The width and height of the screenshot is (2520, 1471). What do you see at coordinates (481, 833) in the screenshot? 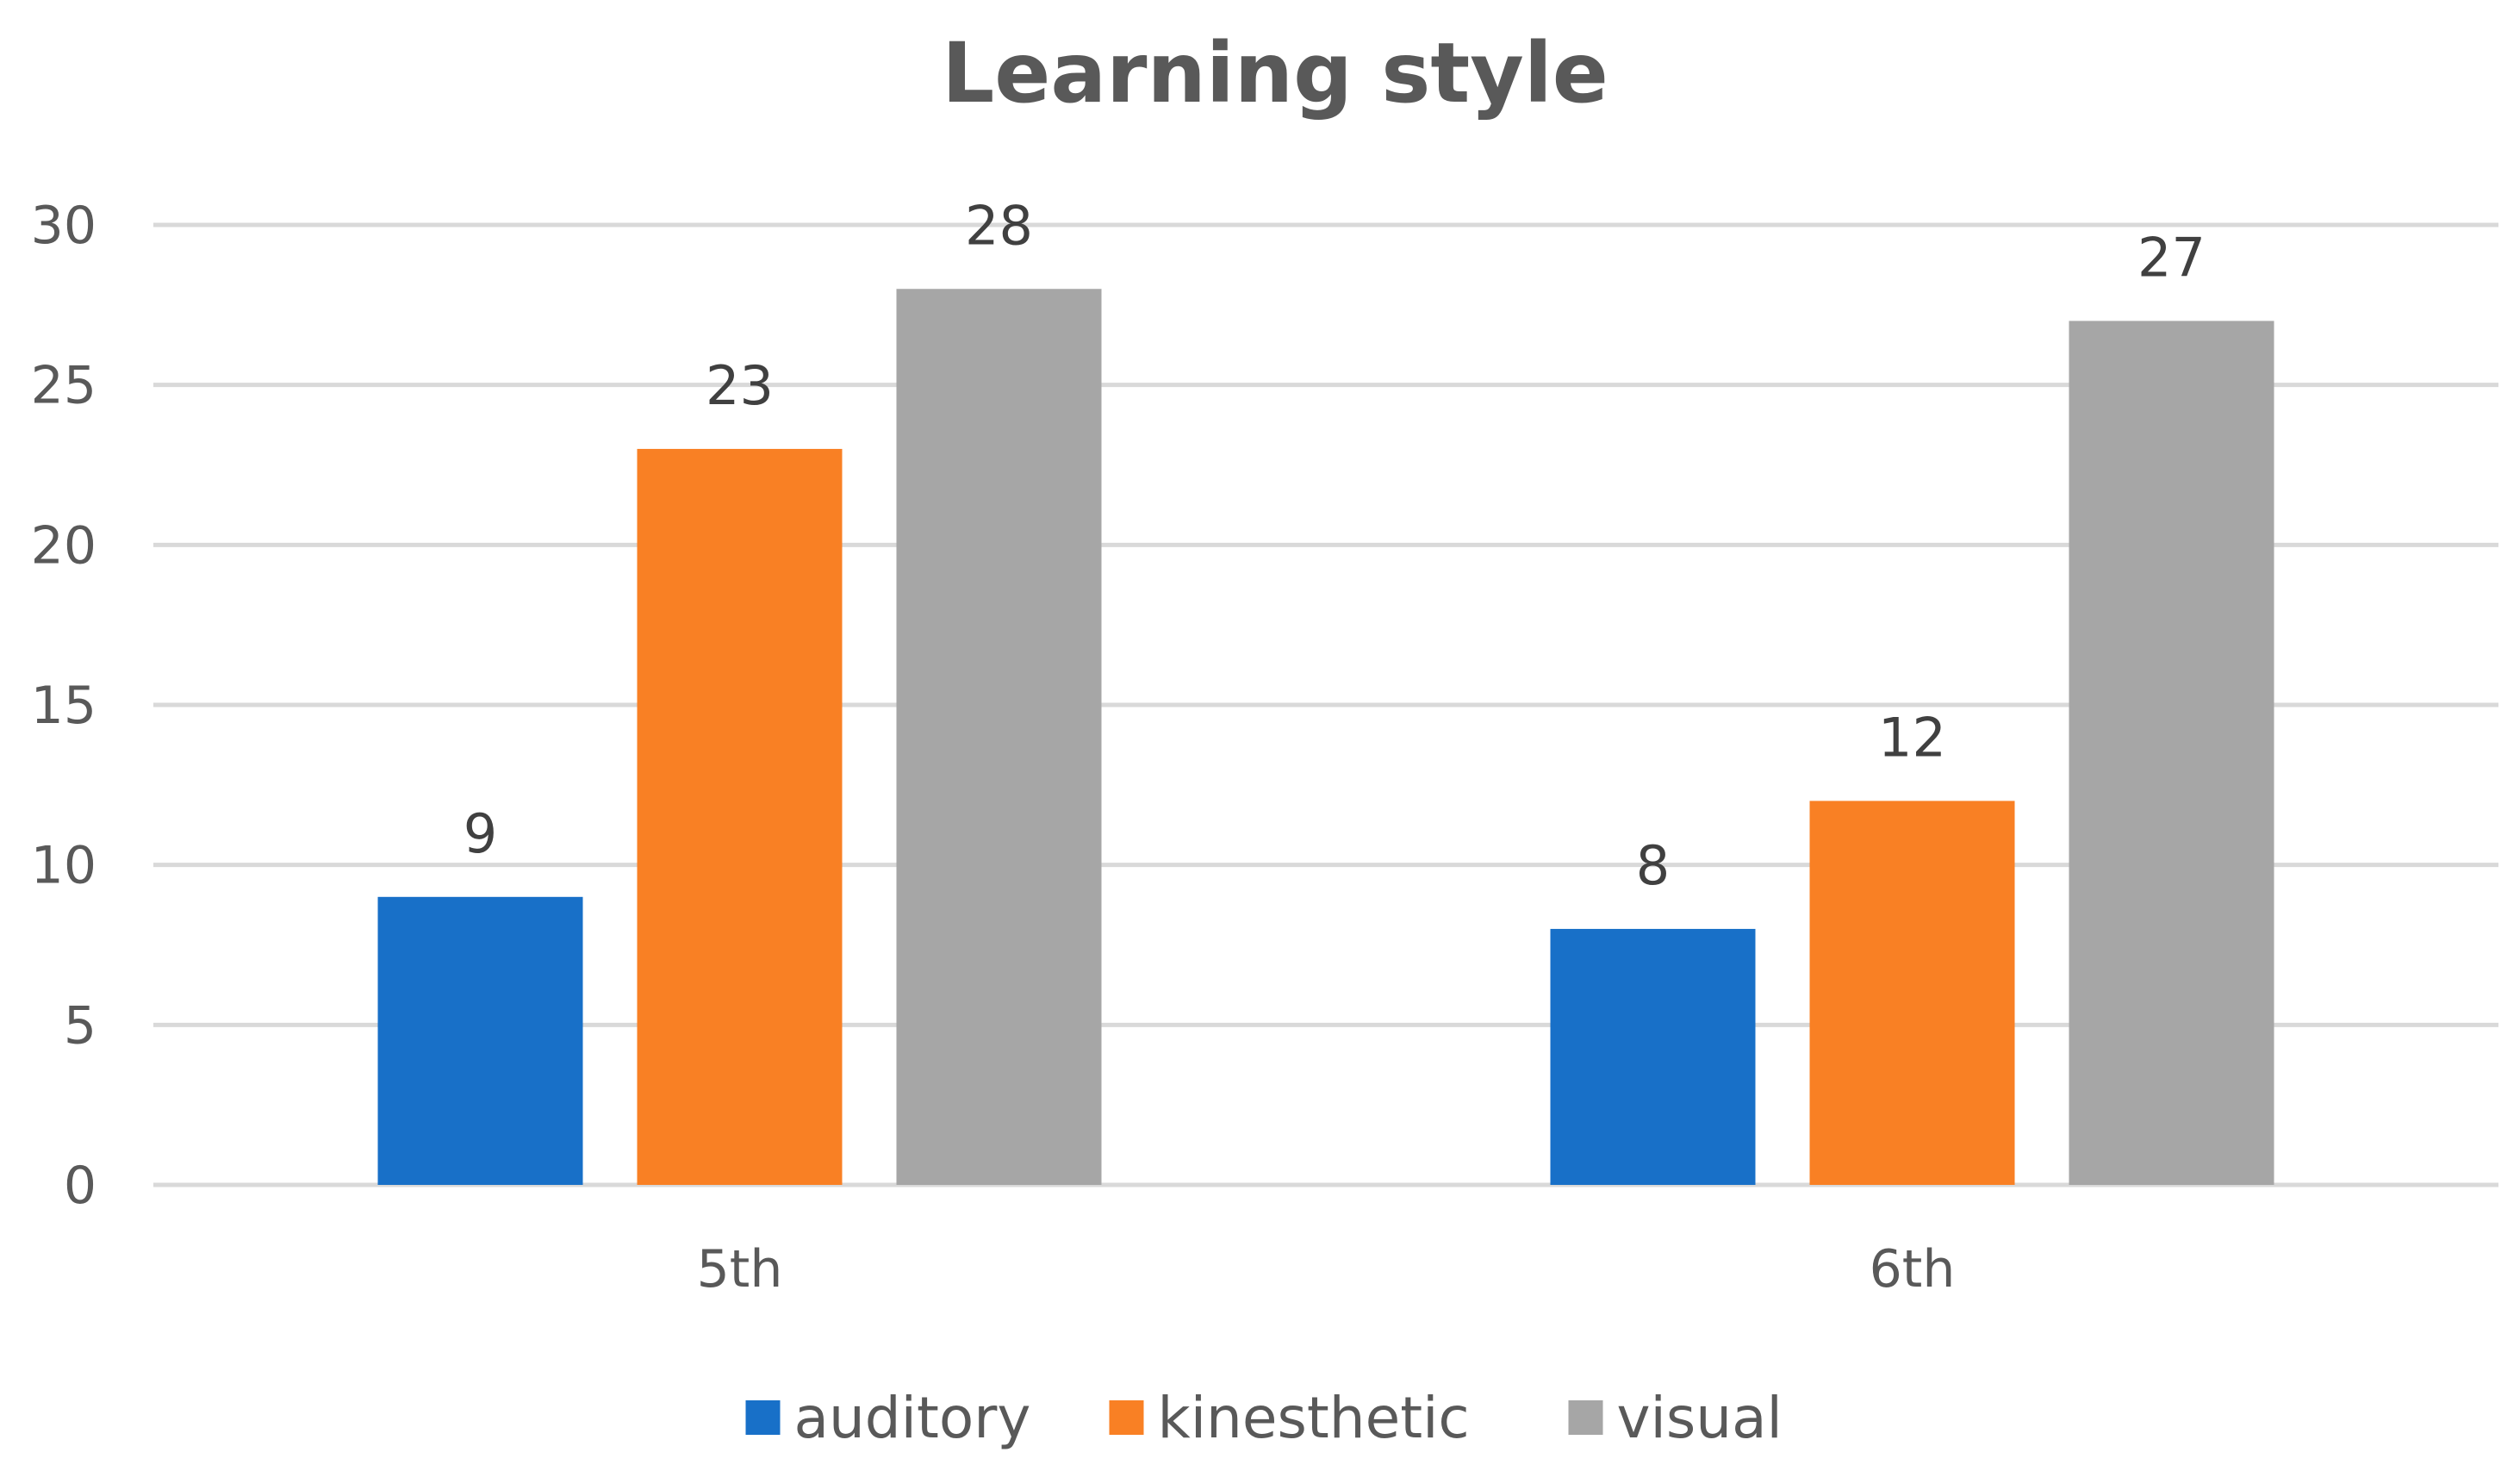
I see `data-label-auditory-5th: 9` at bounding box center [481, 833].